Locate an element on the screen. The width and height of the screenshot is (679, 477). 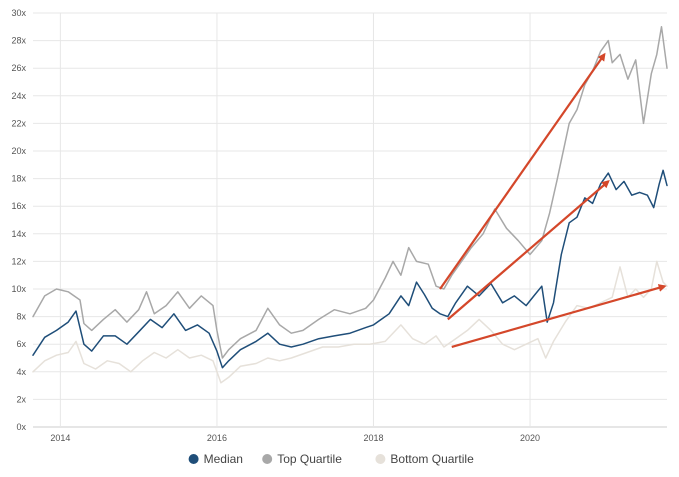
y-tick-label: 6x is located at coordinates (21, 344).